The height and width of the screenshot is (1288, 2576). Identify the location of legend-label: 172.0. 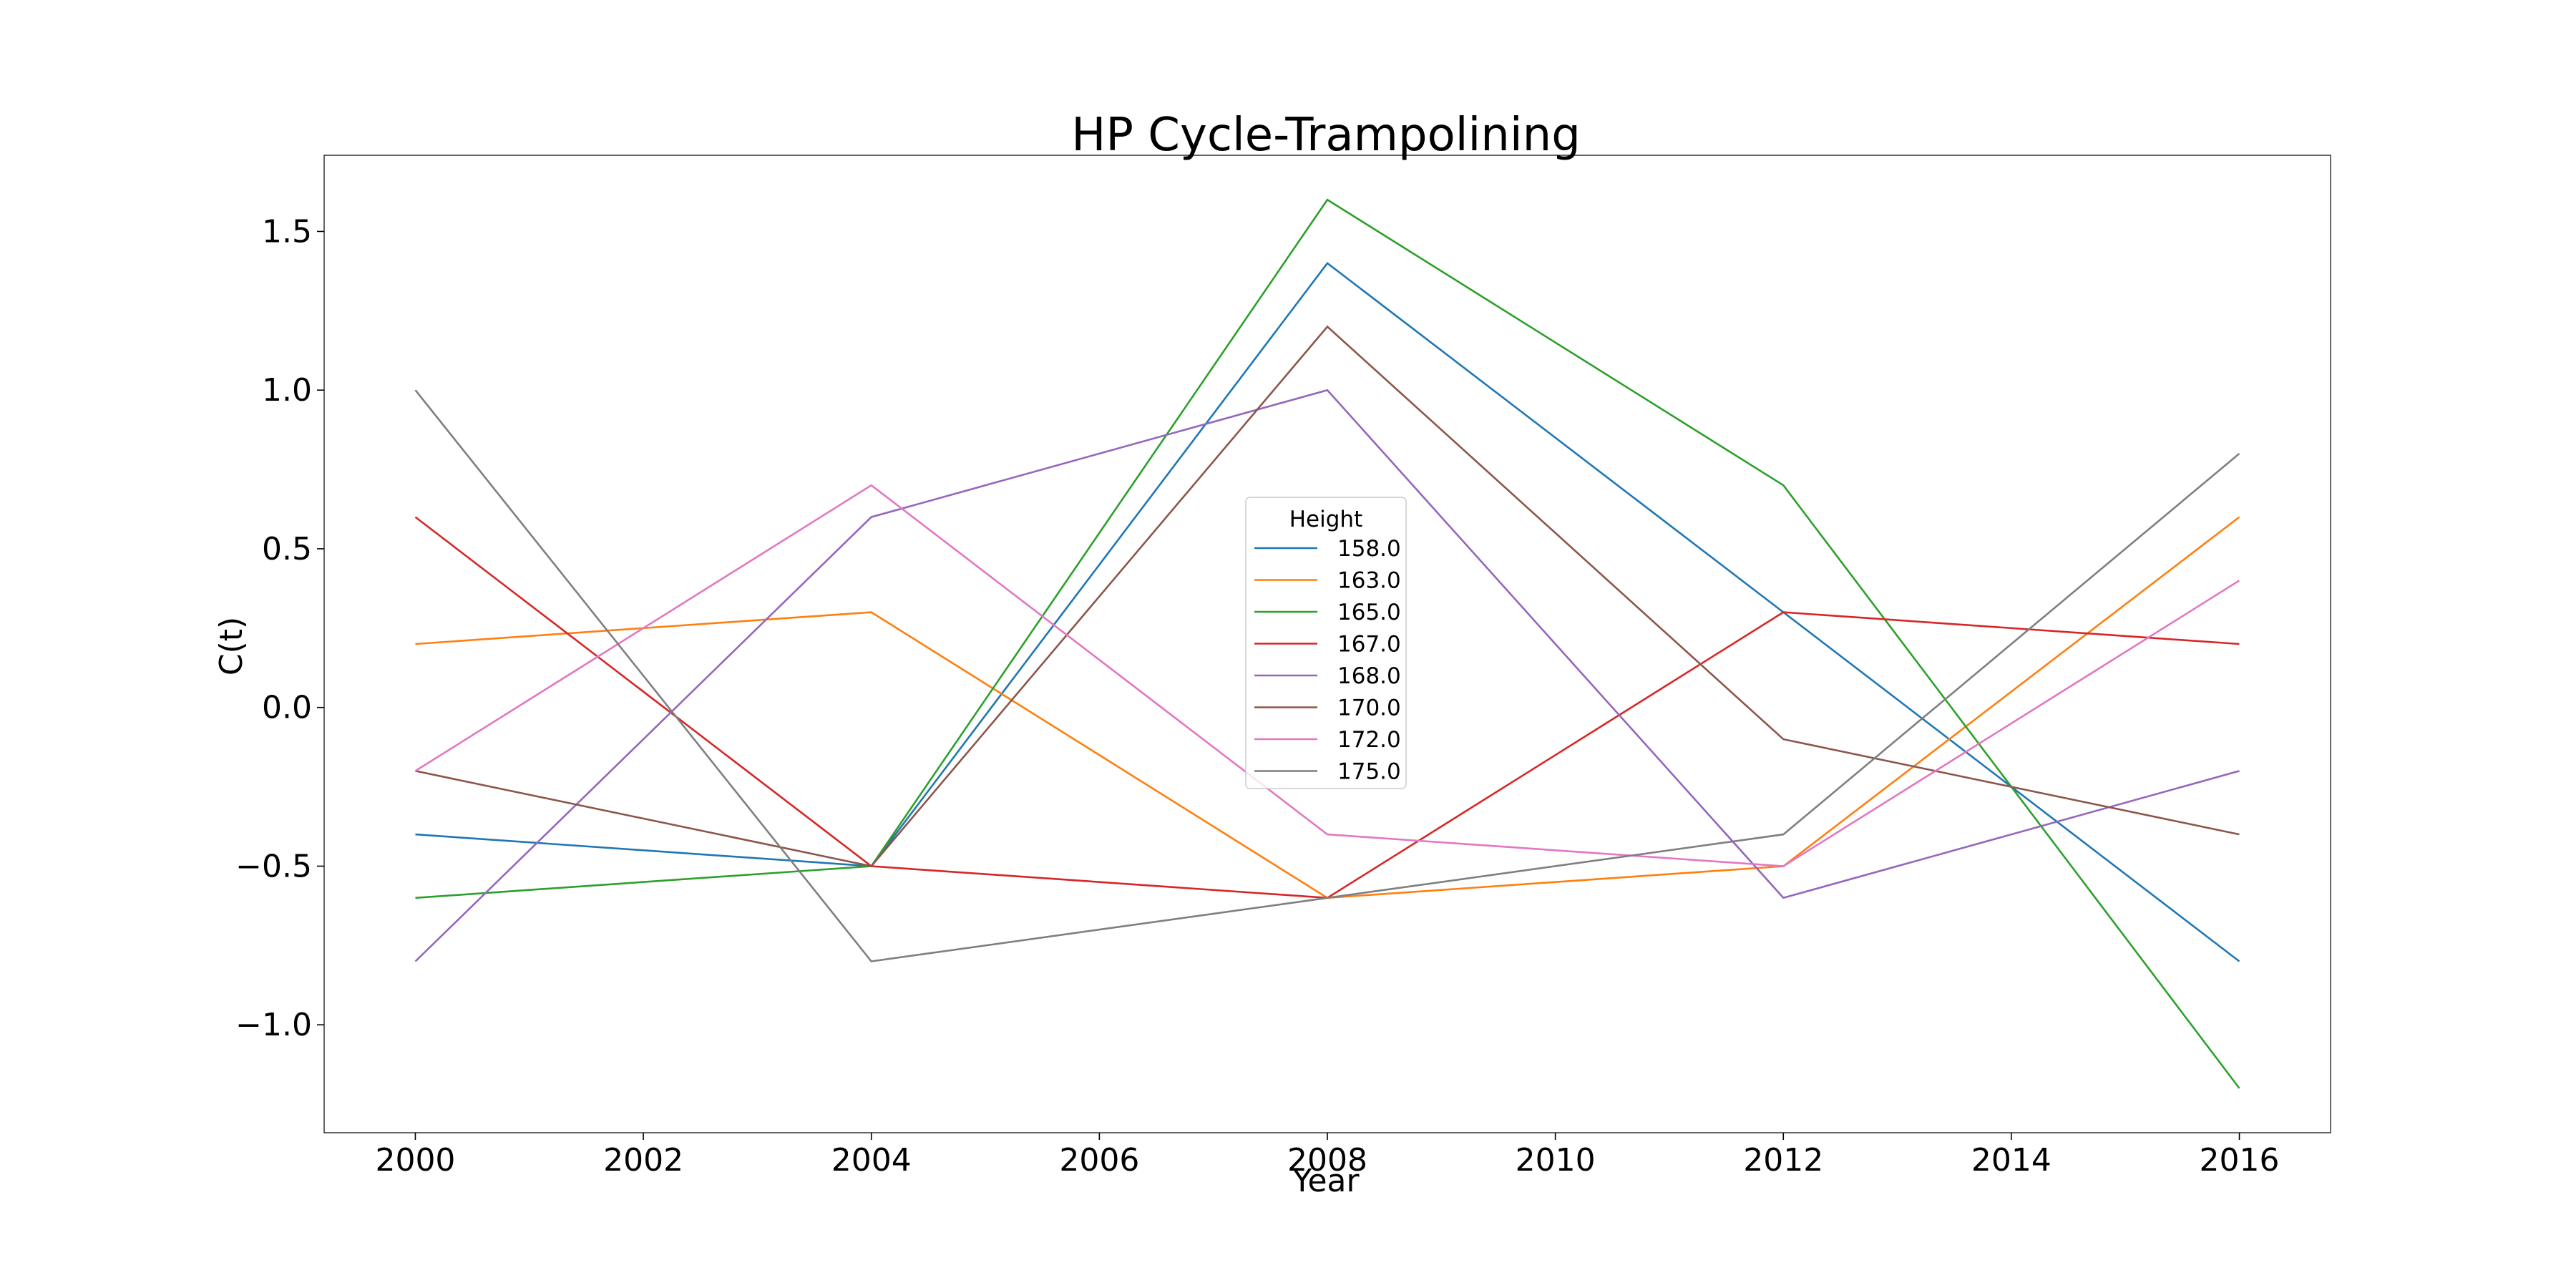
(1369, 740).